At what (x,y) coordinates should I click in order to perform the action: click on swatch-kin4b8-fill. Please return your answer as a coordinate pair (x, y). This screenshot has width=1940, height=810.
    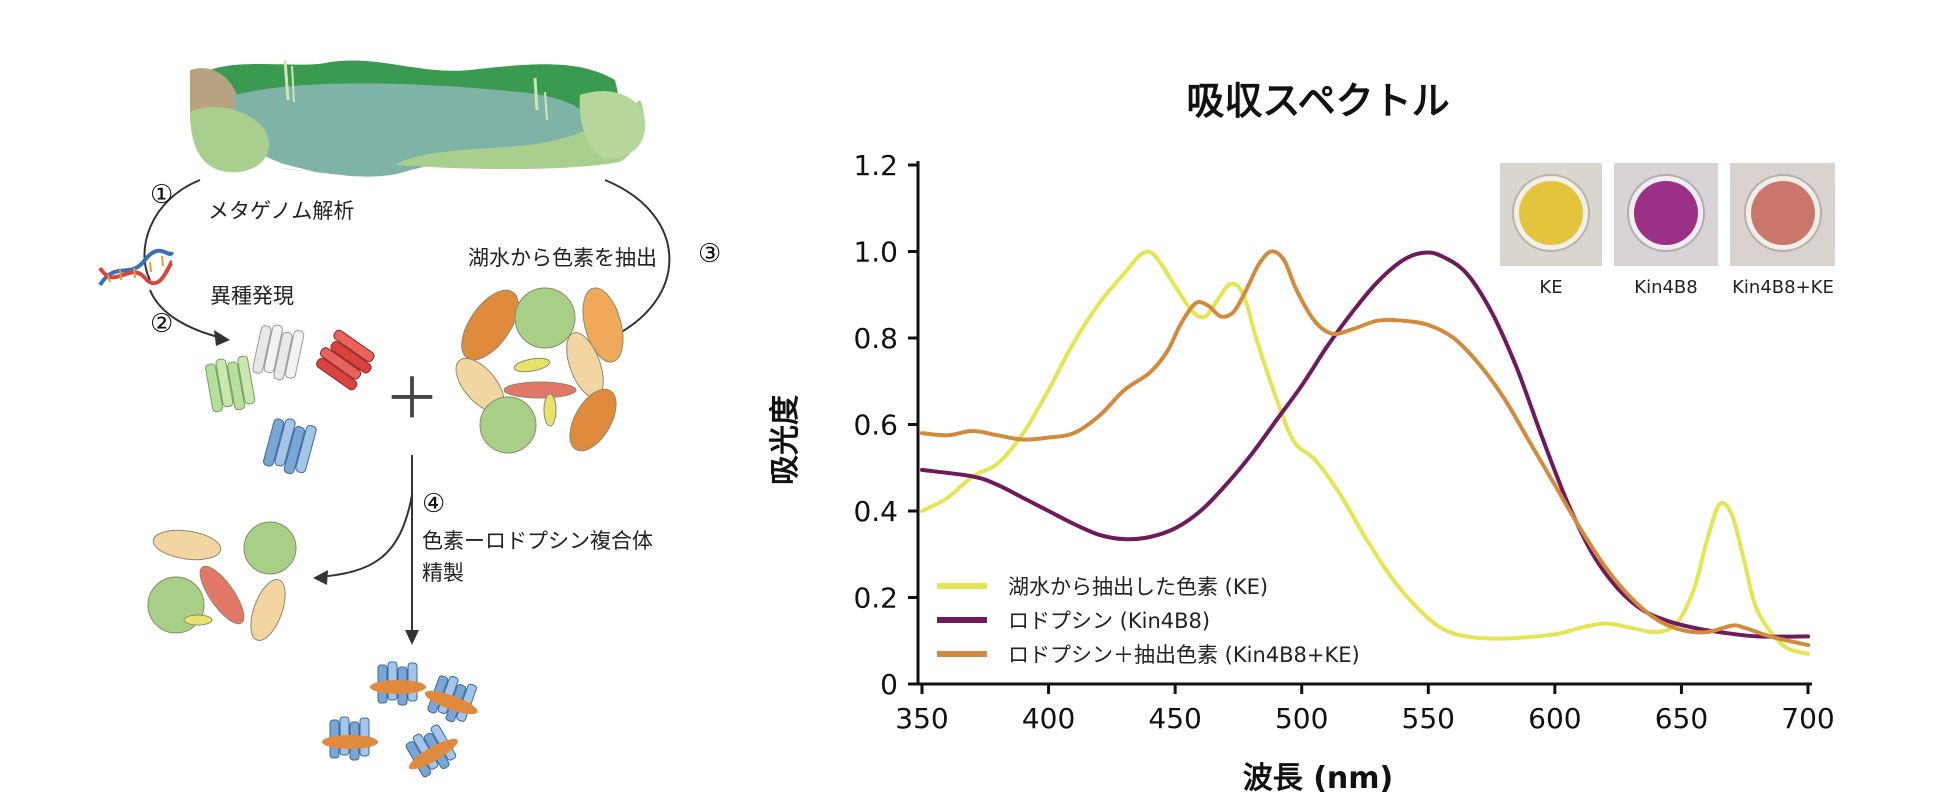
    Looking at the image, I should click on (1666, 213).